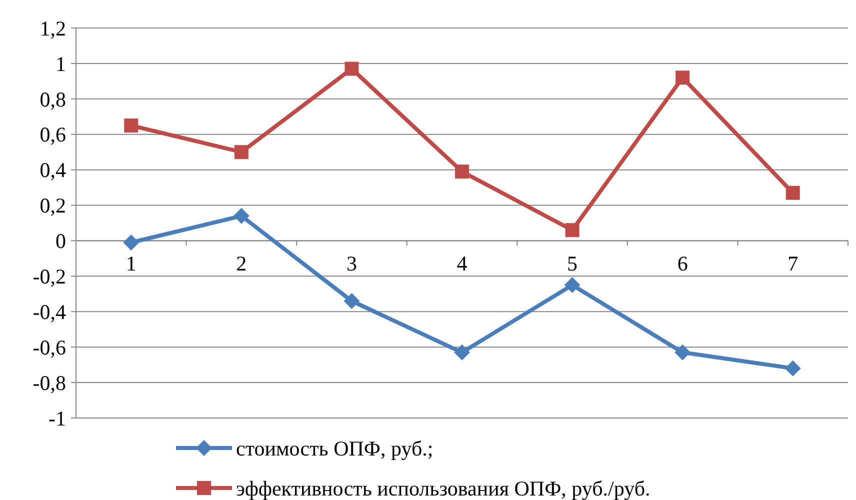  What do you see at coordinates (351, 264) in the screenshot?
I see `x-tick-label: 3` at bounding box center [351, 264].